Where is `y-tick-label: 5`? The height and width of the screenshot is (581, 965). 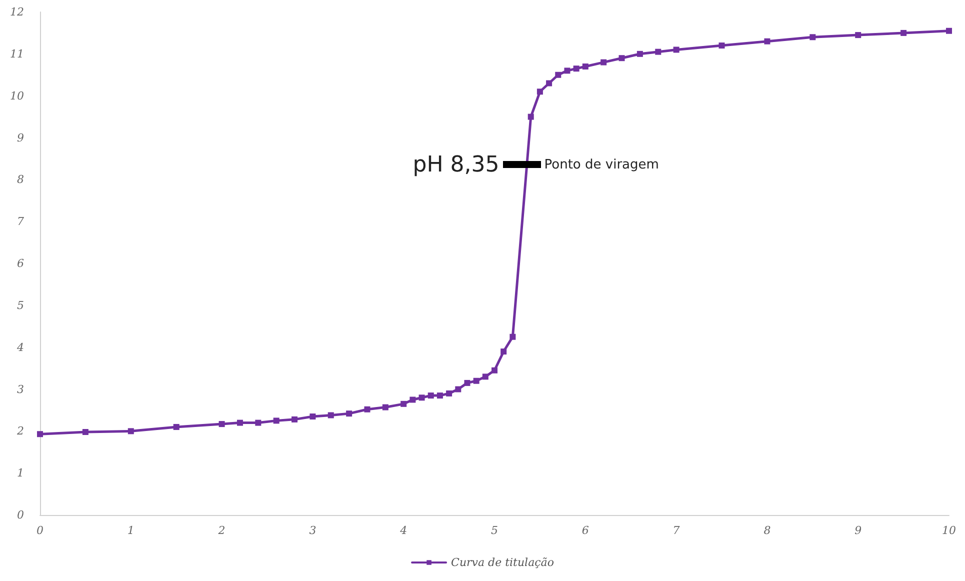 y-tick-label: 5 is located at coordinates (20, 305).